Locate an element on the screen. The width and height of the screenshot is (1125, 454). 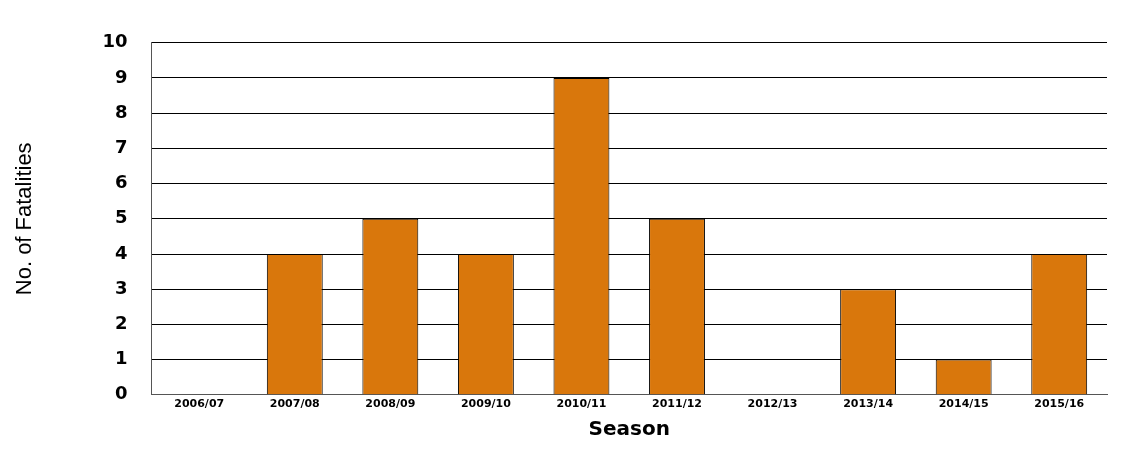
y-tick-label: 10 is located at coordinates (115, 41).